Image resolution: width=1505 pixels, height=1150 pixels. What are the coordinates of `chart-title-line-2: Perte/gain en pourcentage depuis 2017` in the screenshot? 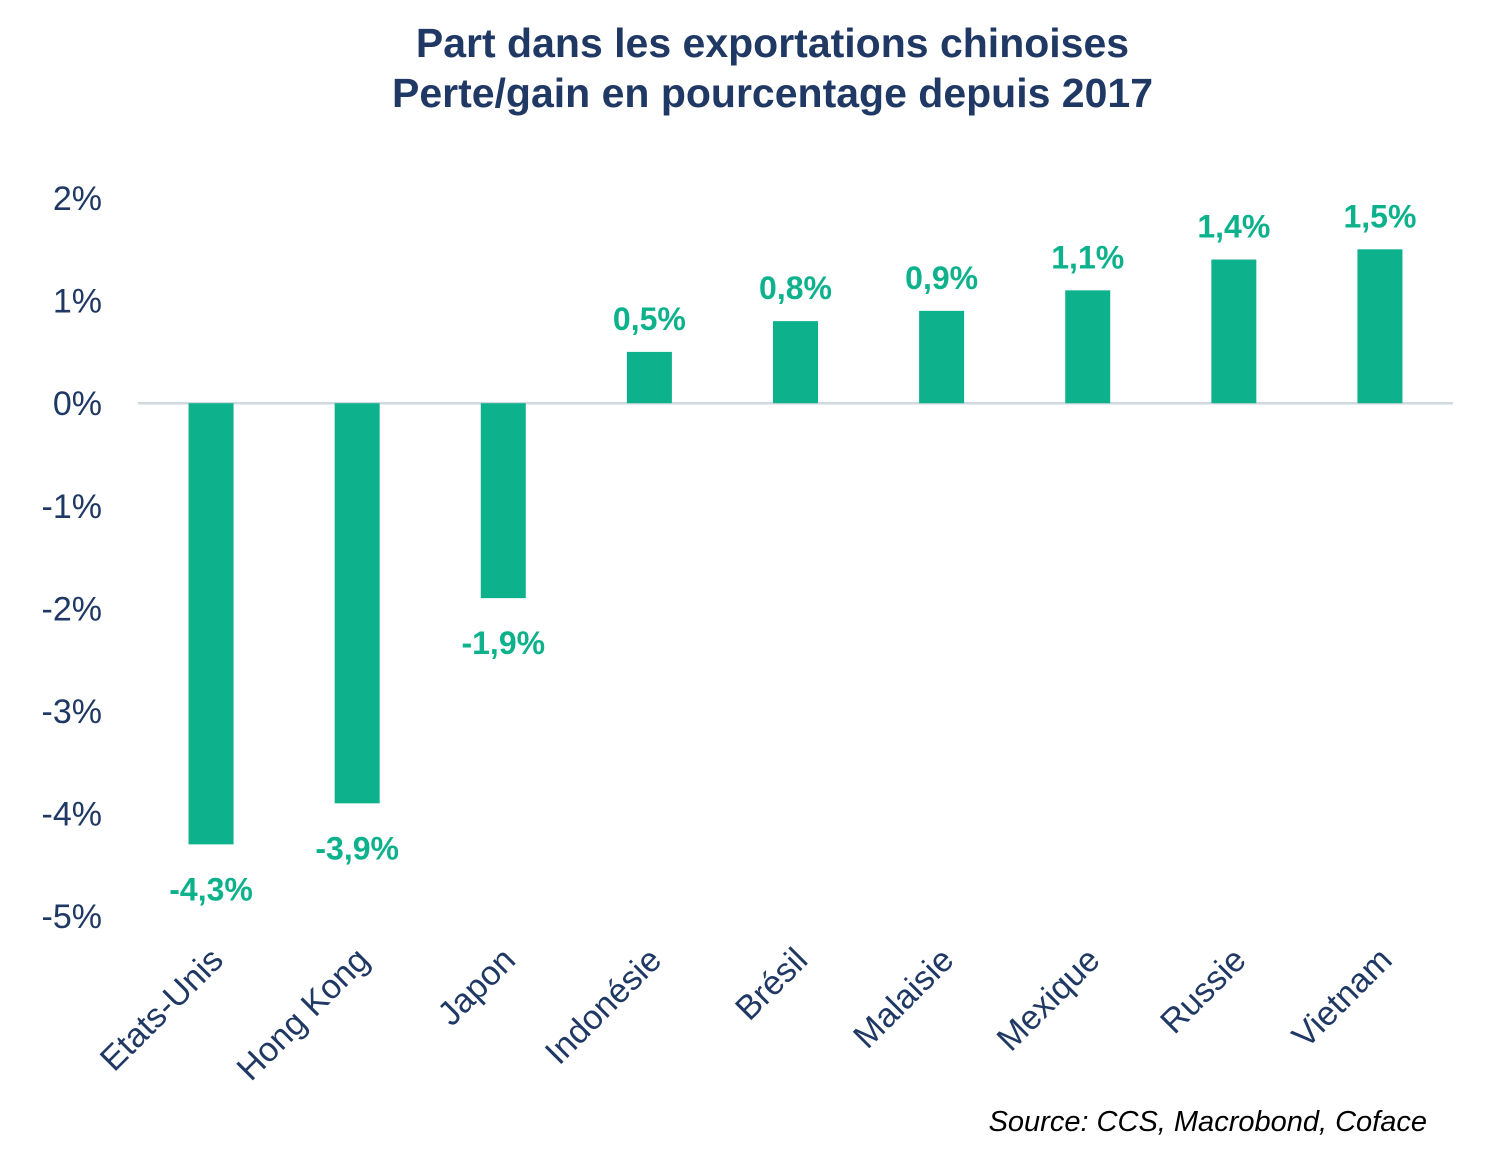 It's located at (772, 93).